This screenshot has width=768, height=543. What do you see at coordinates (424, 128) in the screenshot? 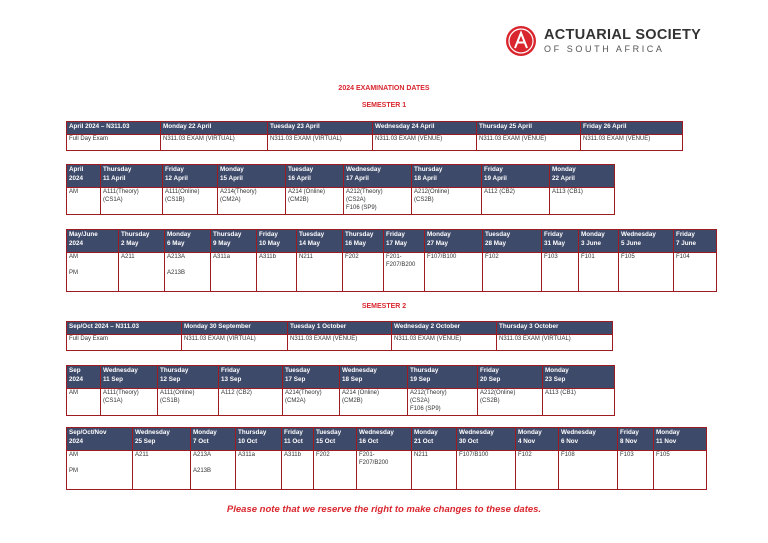
I see `column-header: Wednesday 24 April` at bounding box center [424, 128].